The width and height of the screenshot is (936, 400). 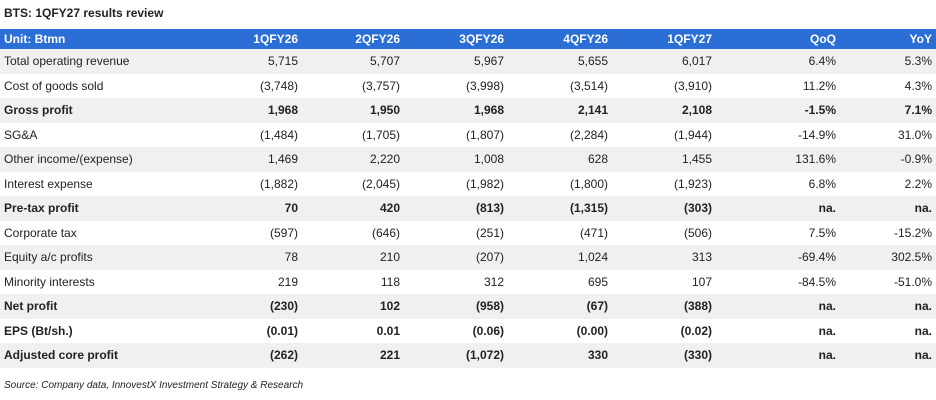 I want to click on cell: (388), so click(x=664, y=306).